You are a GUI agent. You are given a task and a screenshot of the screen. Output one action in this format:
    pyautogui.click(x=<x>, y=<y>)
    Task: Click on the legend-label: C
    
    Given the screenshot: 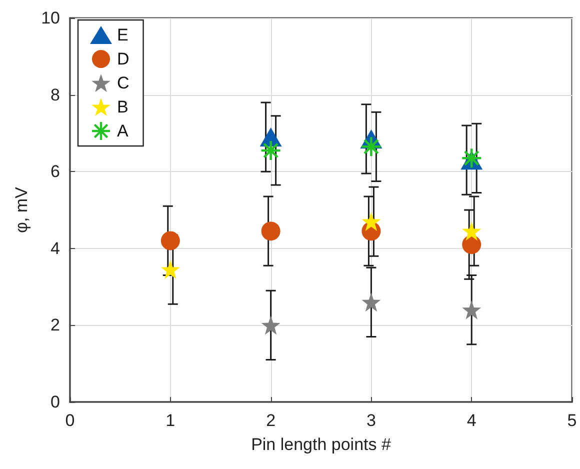 What is the action you would take?
    pyautogui.click(x=123, y=83)
    